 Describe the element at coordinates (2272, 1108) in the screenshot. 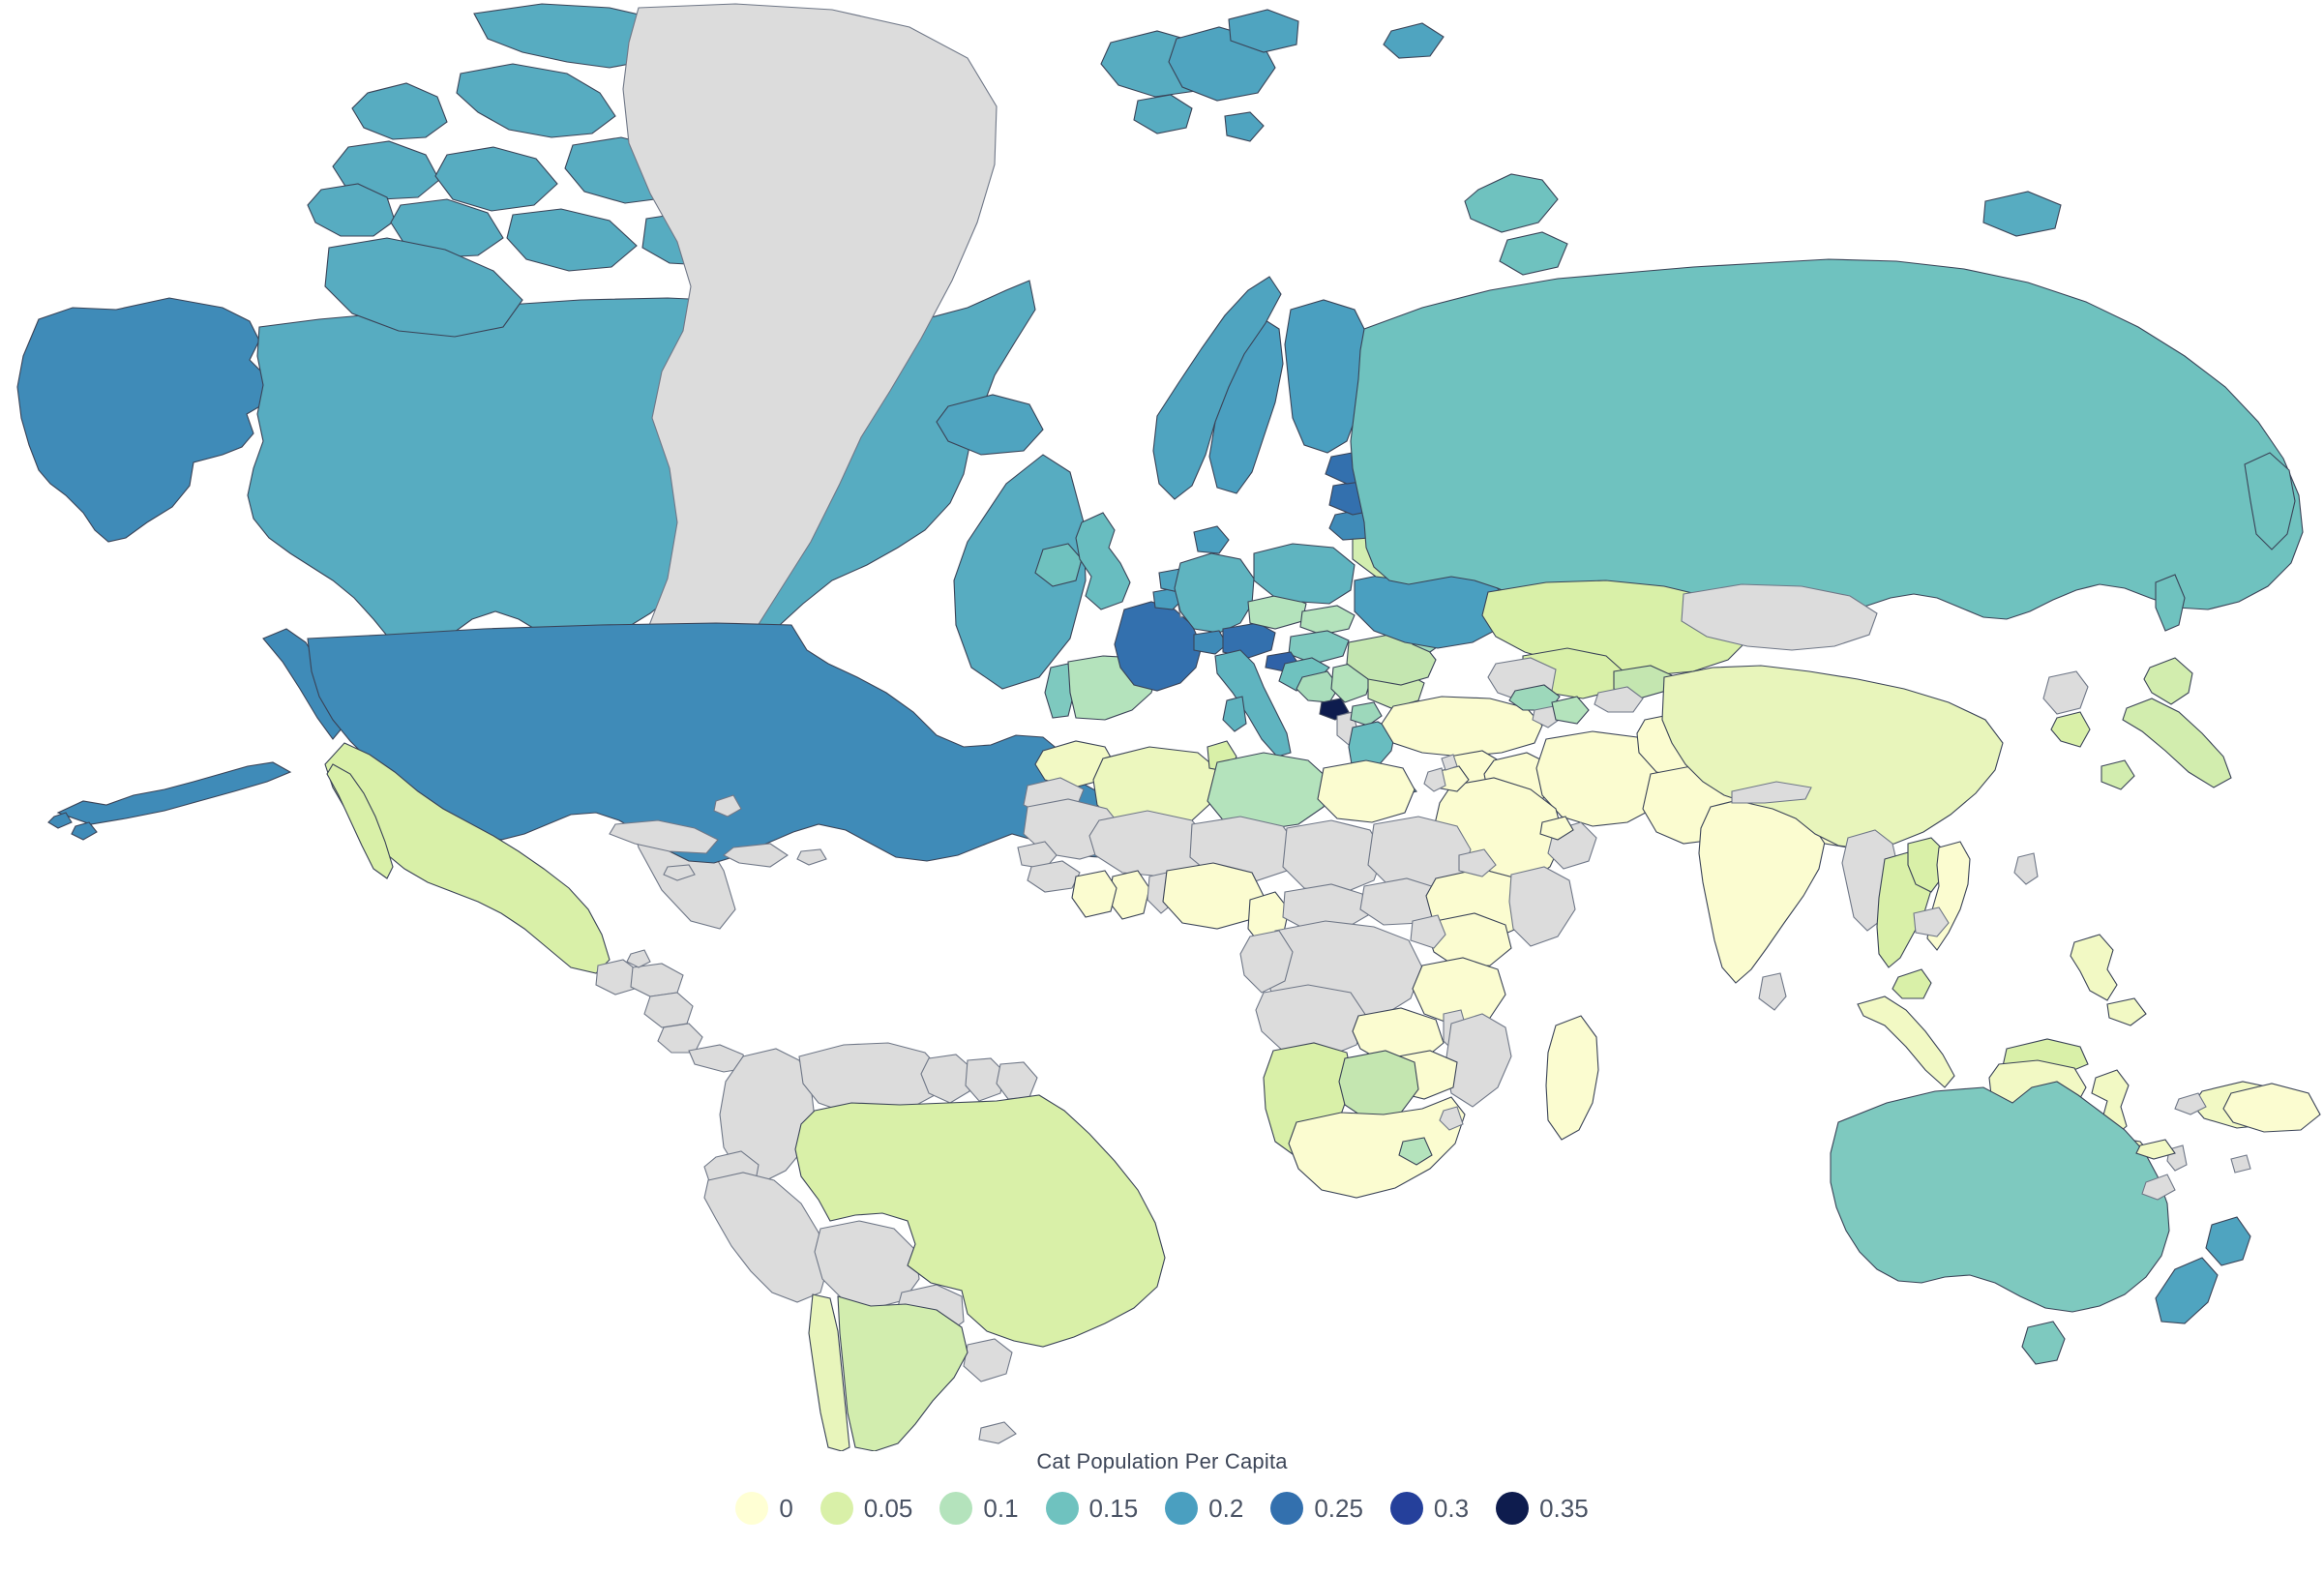

I see `region-papua-new-guinea` at that location.